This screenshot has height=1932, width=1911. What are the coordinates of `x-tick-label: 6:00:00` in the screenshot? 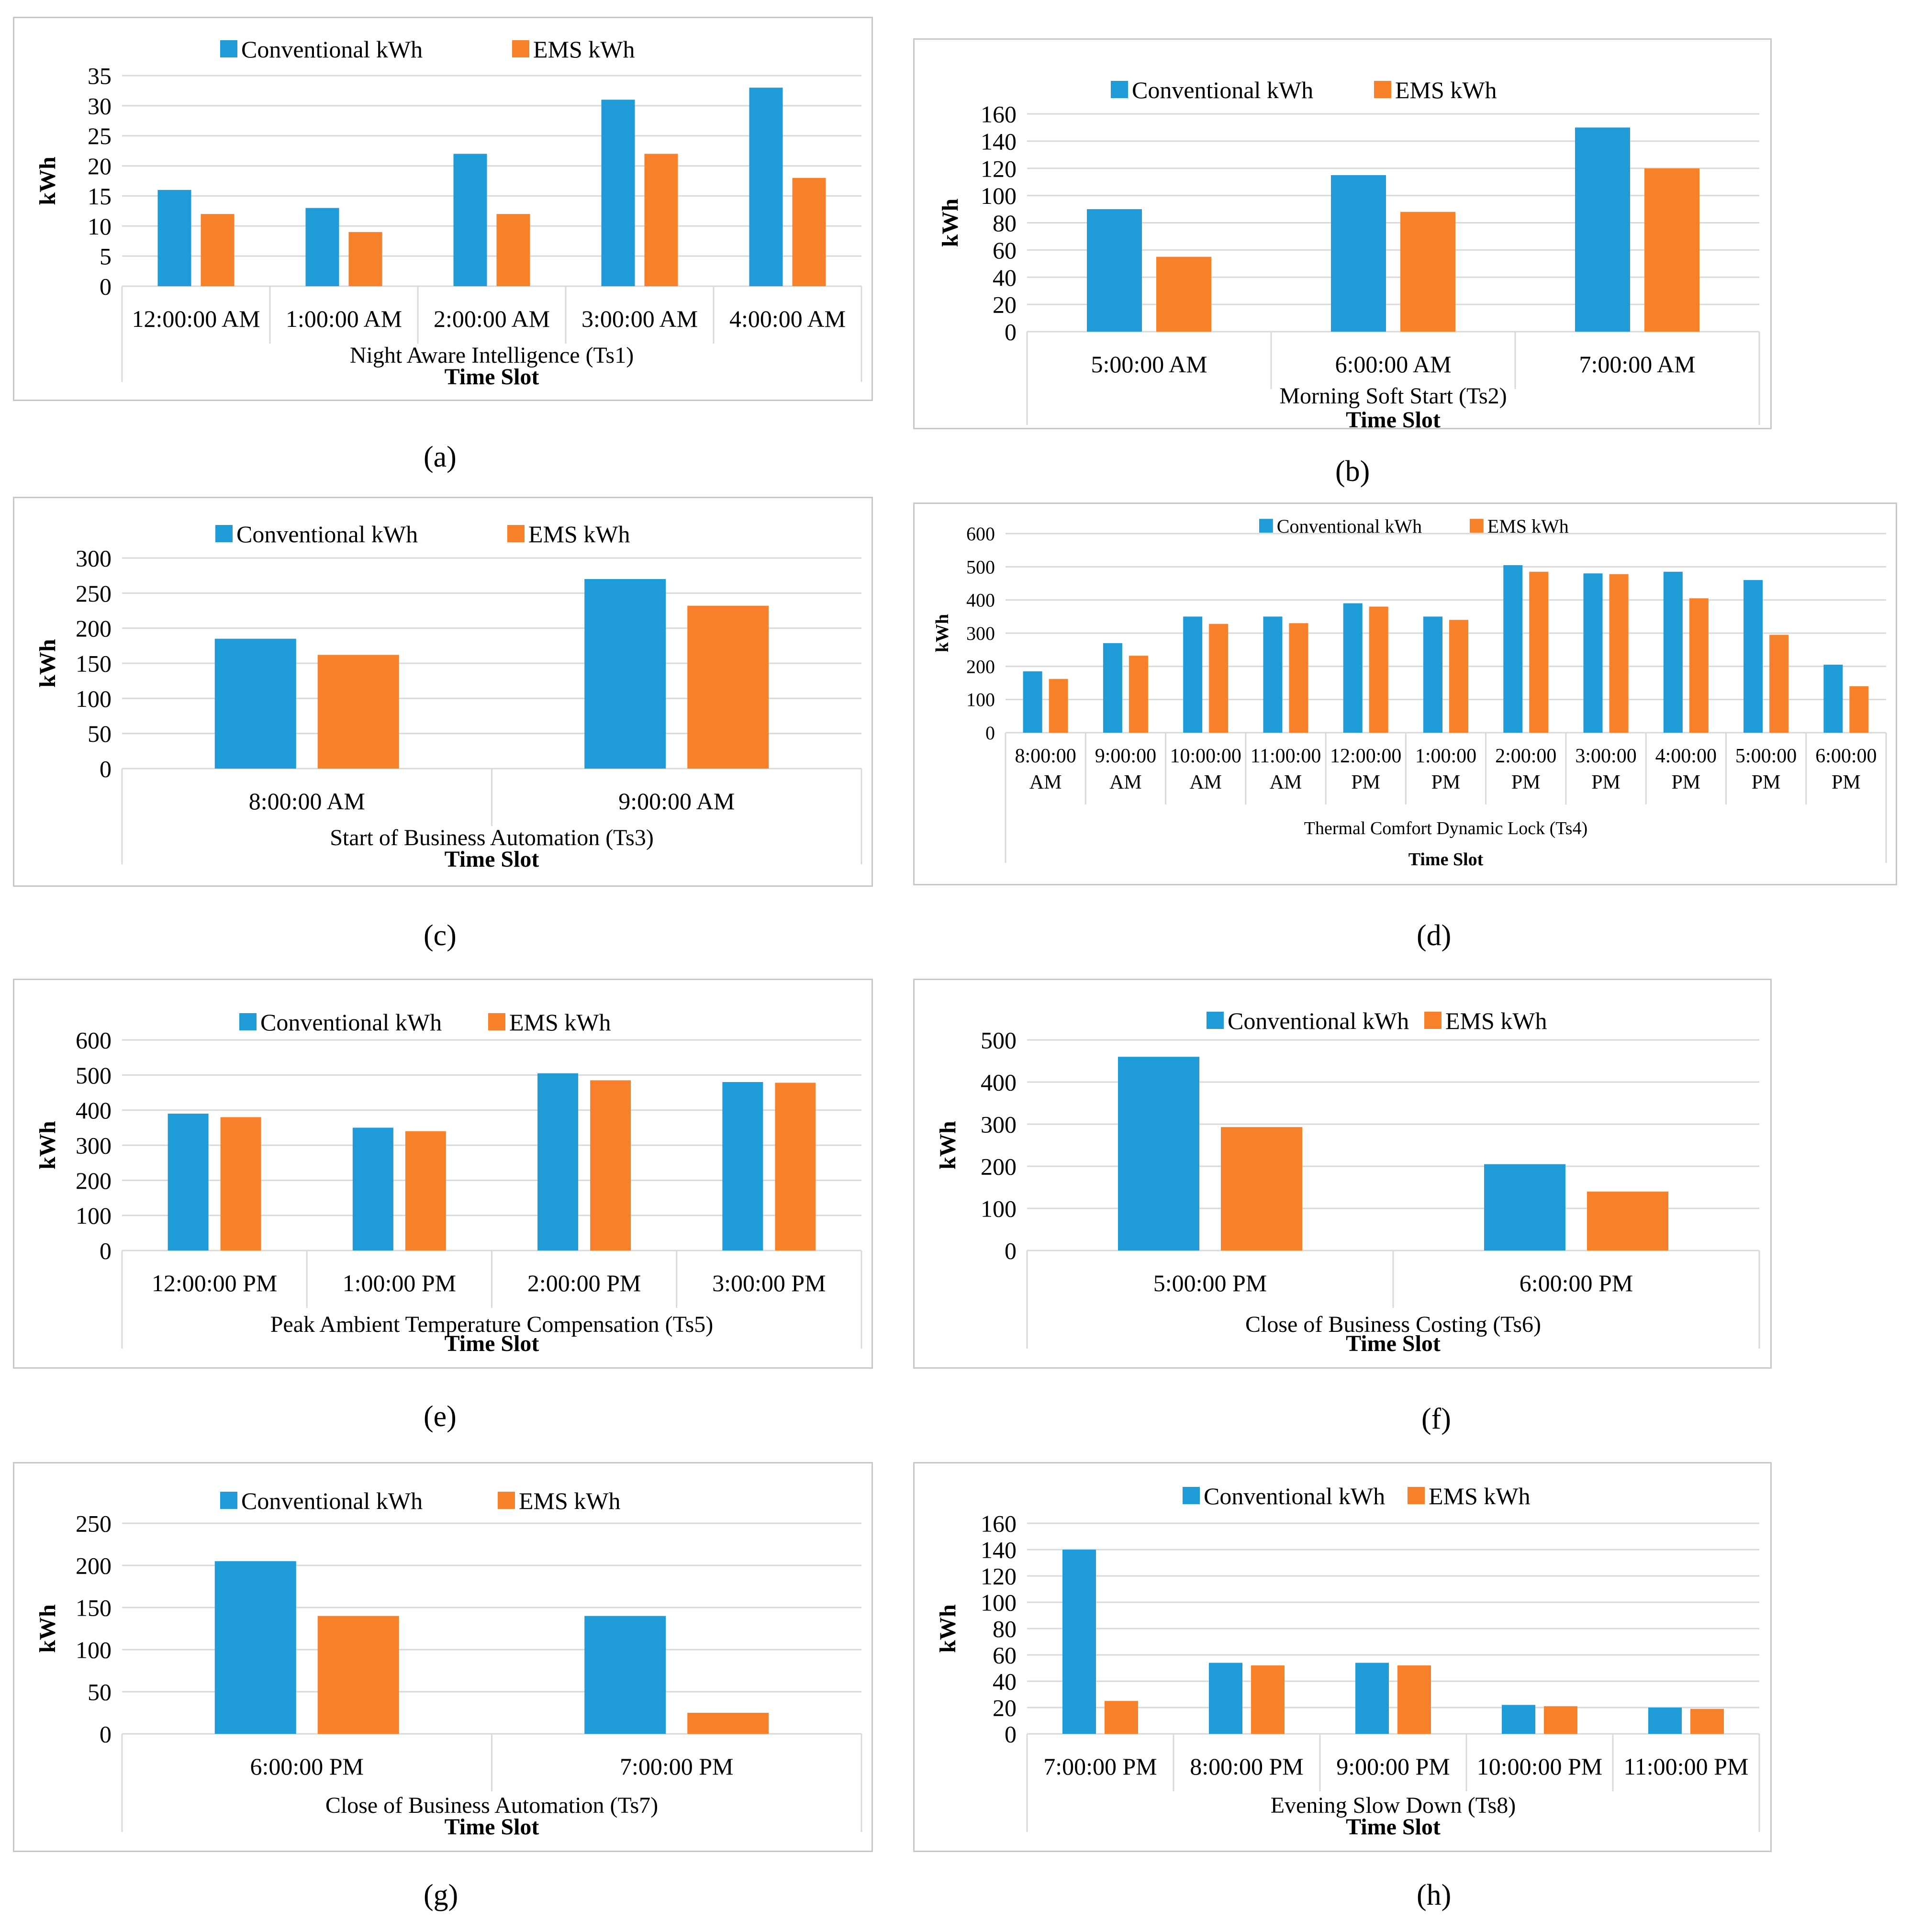 It's located at (1846, 756).